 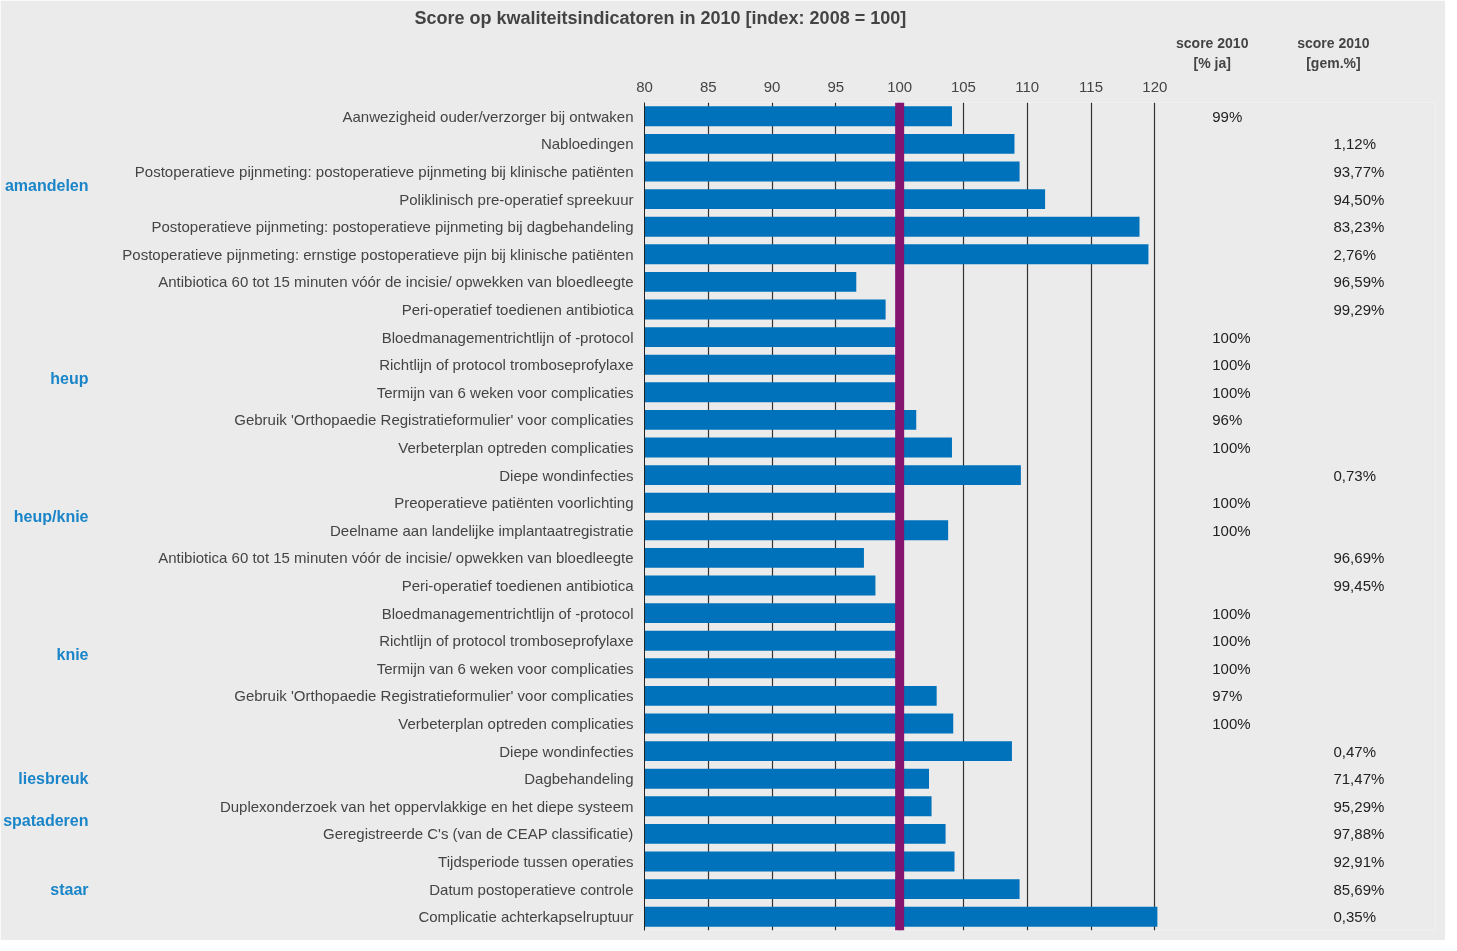 What do you see at coordinates (69, 378) in the screenshot?
I see `text: heup` at bounding box center [69, 378].